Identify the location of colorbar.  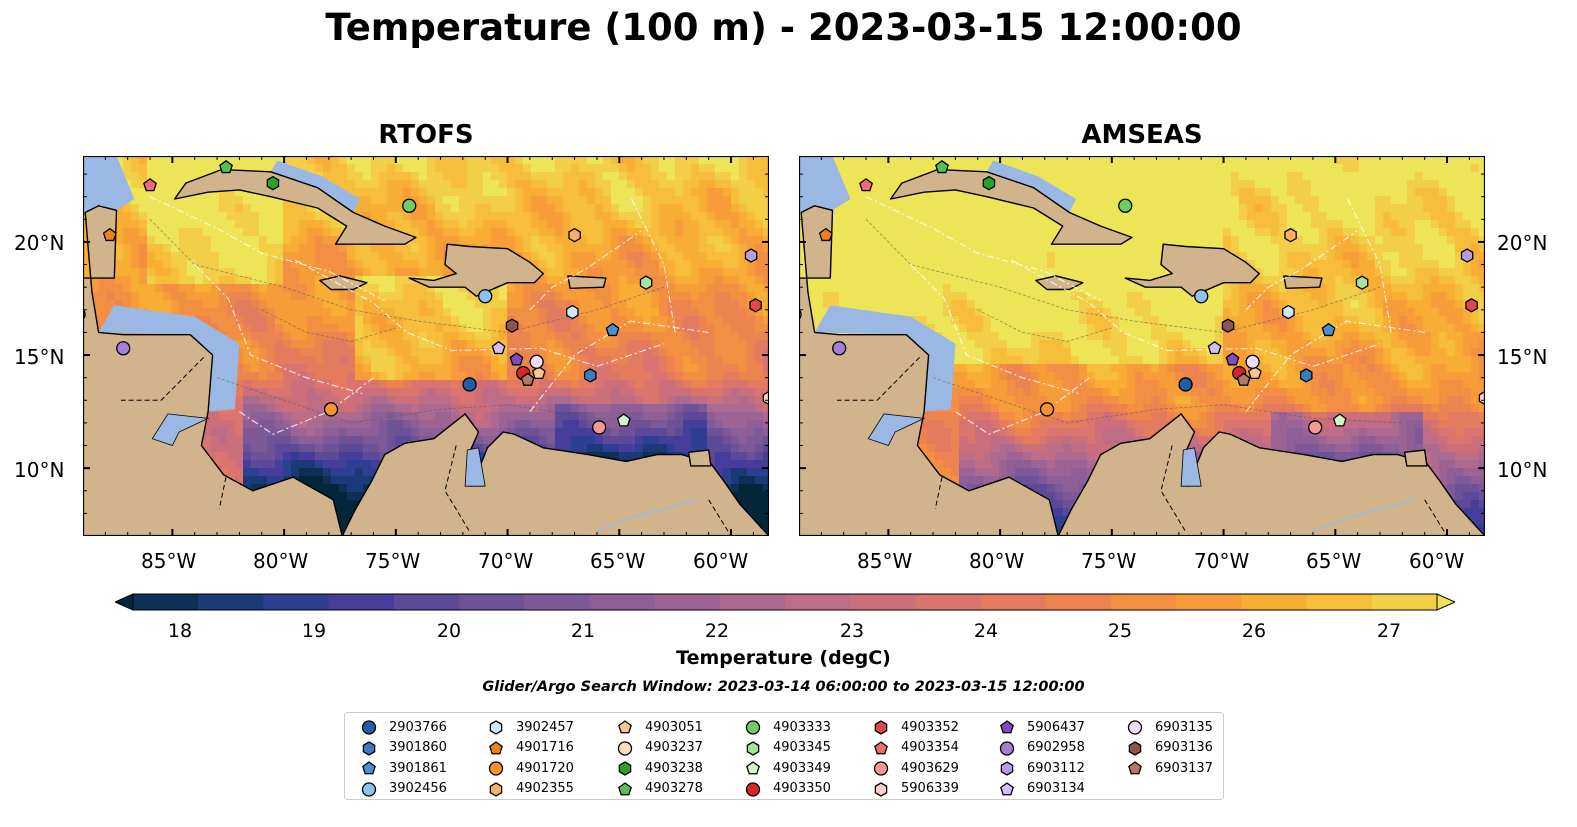
(785, 602).